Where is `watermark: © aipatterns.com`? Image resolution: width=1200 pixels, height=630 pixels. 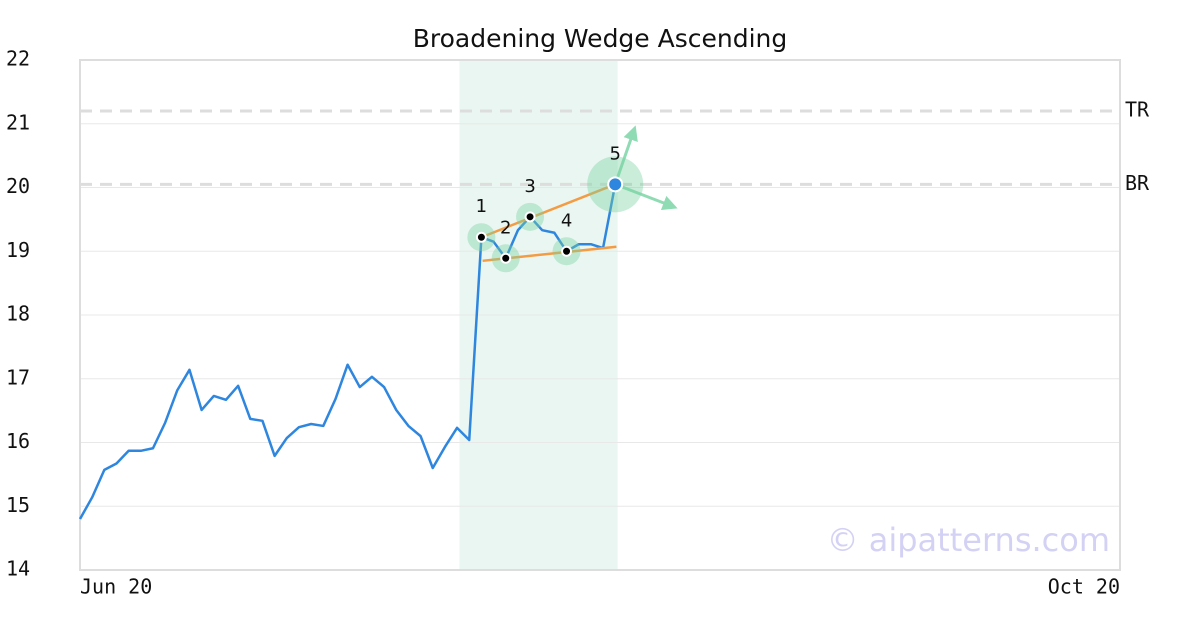
watermark: © aipatterns.com is located at coordinates (968, 540).